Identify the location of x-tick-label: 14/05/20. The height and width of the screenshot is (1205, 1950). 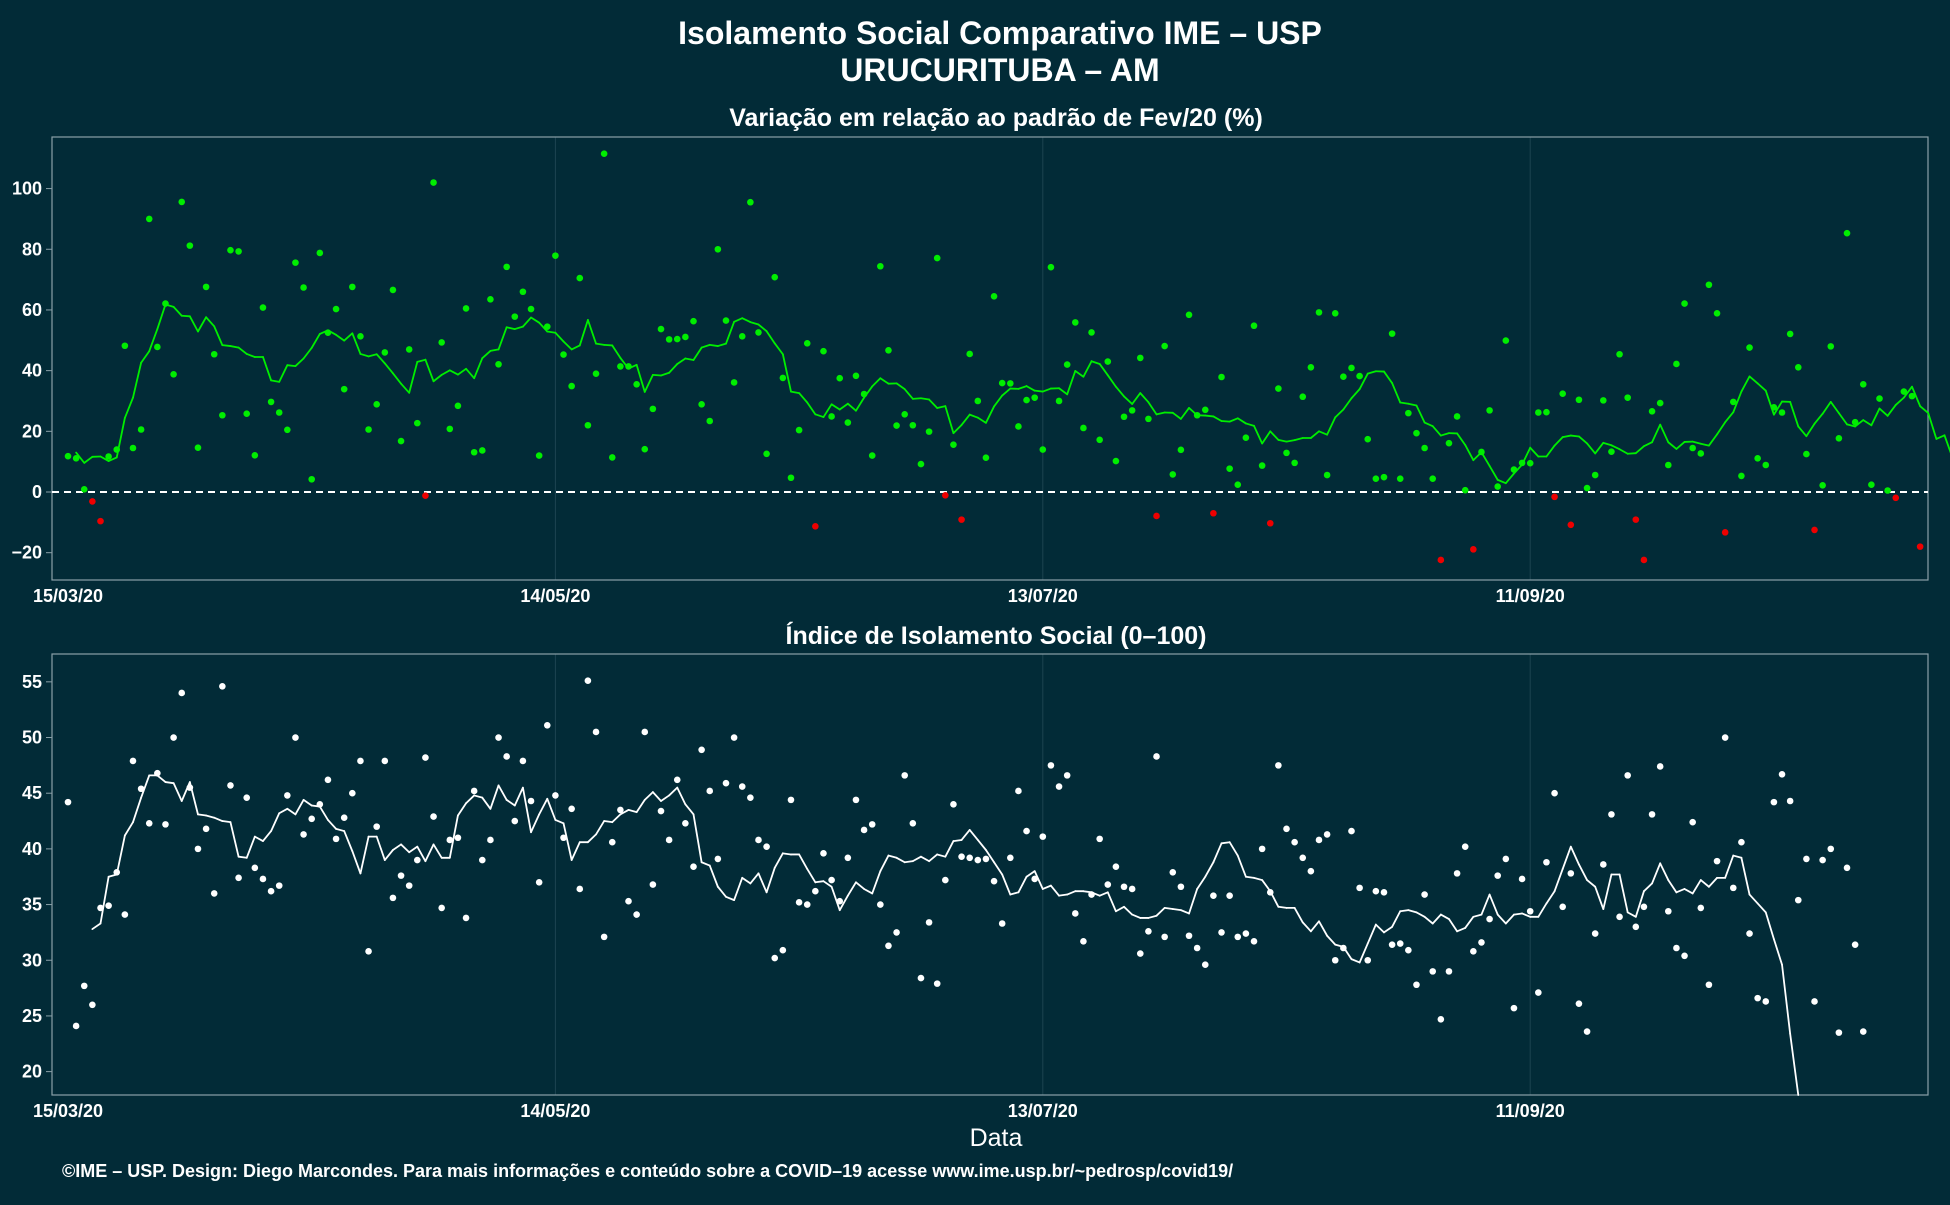
(555, 596).